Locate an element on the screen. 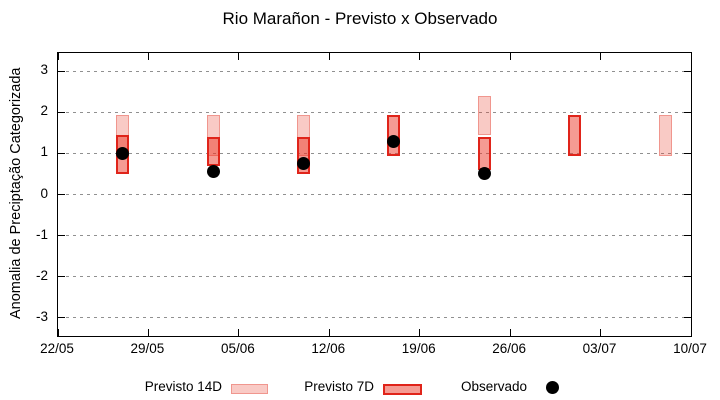 This screenshot has width=720, height=400. x-tick-label: 29/05 is located at coordinates (147, 348).